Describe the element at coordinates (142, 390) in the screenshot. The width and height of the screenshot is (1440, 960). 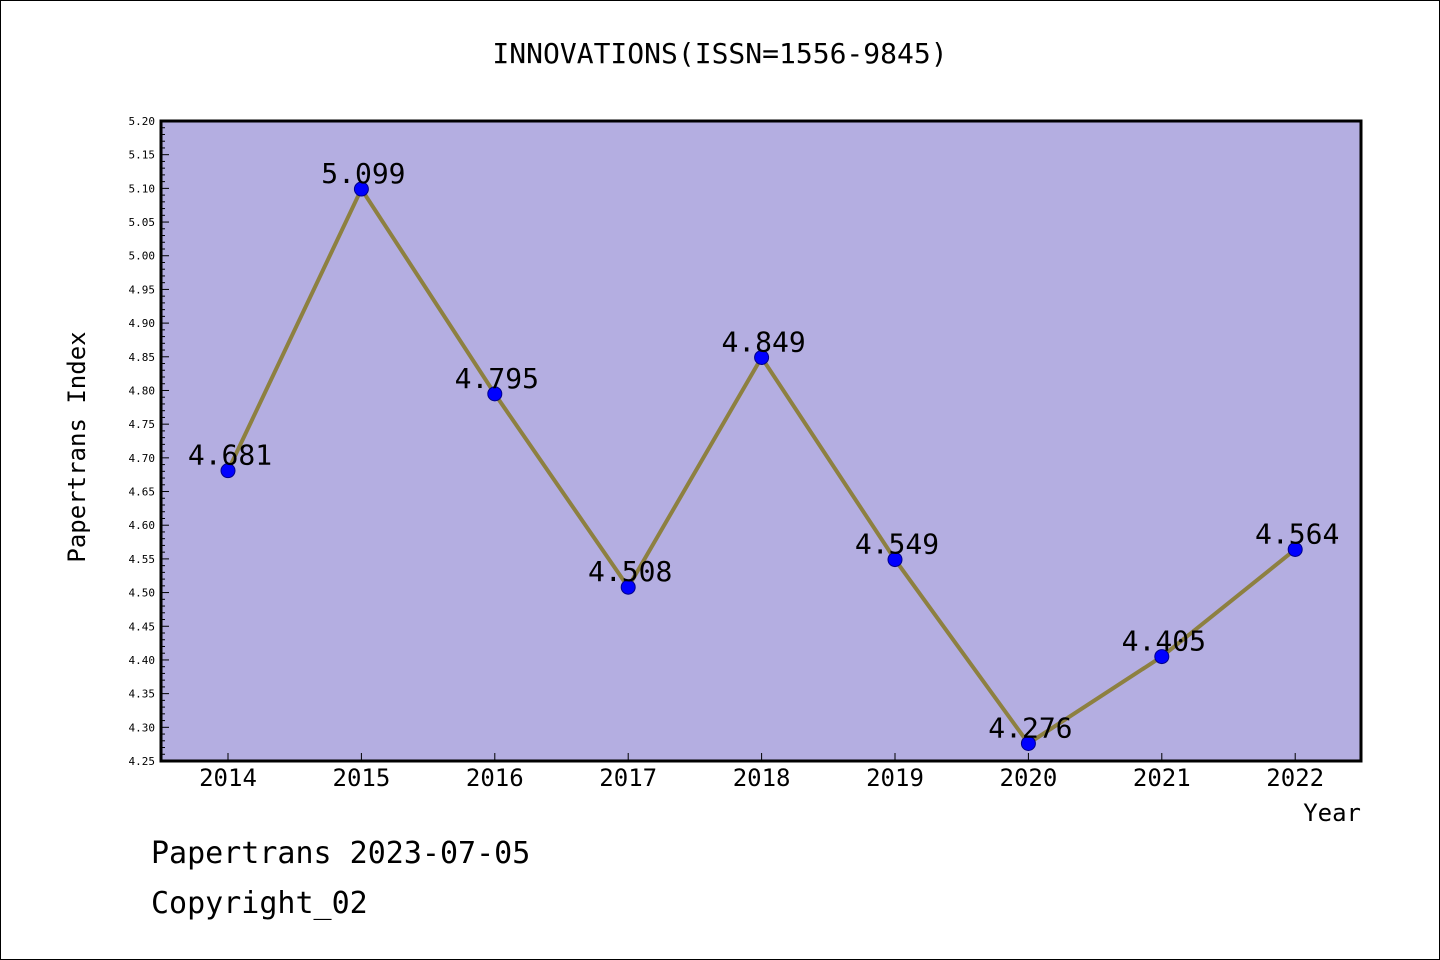
I see `y-tick-label: 4.80` at that location.